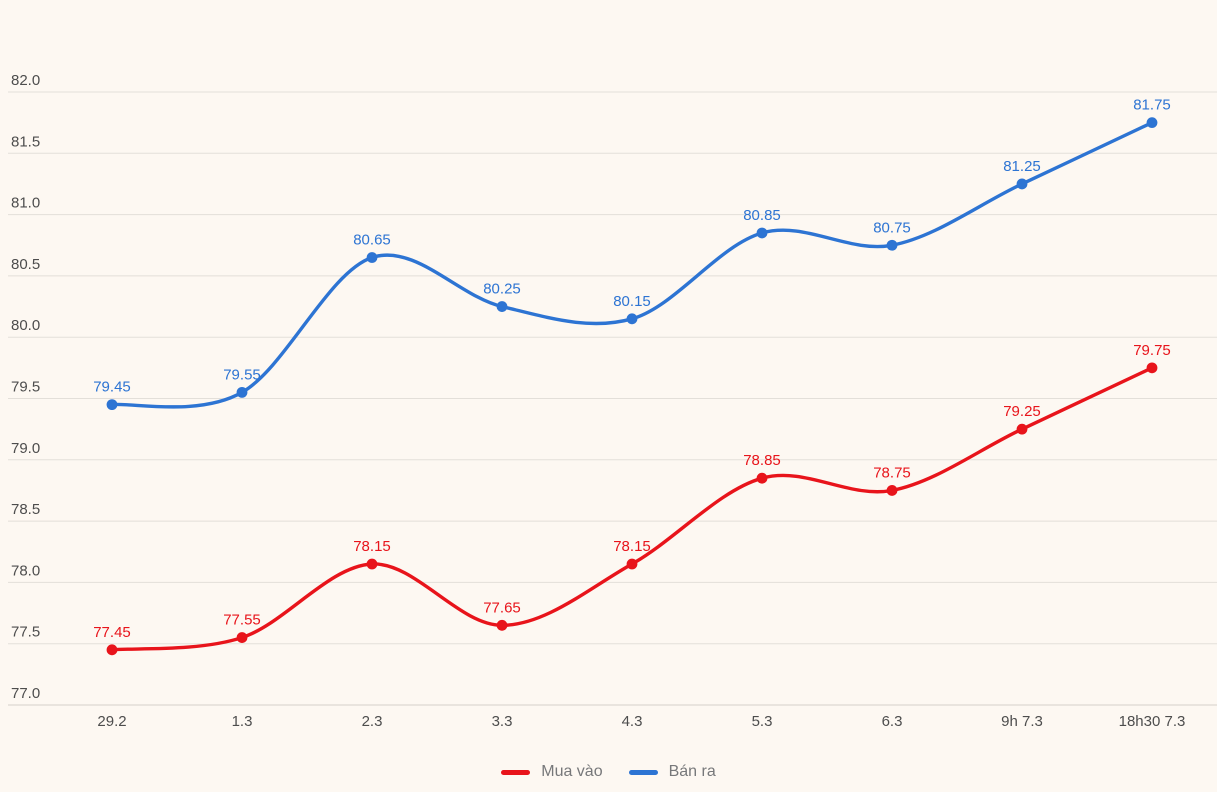 The height and width of the screenshot is (792, 1217). What do you see at coordinates (502, 306) in the screenshot?
I see `data-point-ban-ra-3.3` at bounding box center [502, 306].